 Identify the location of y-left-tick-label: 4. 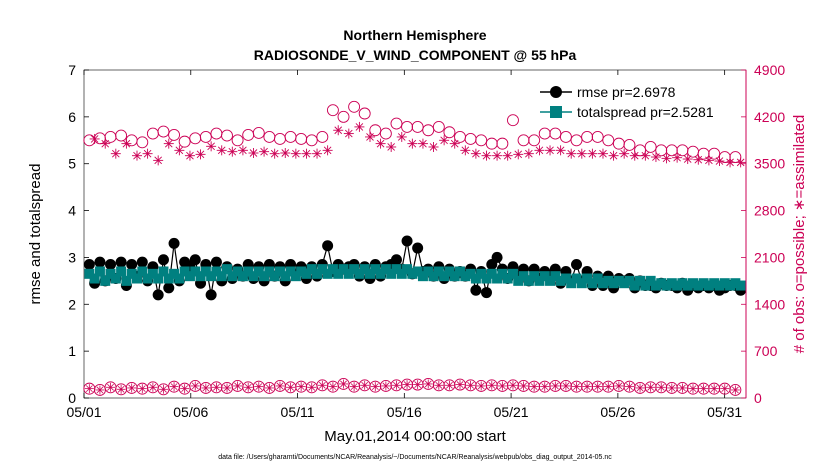
(72, 211).